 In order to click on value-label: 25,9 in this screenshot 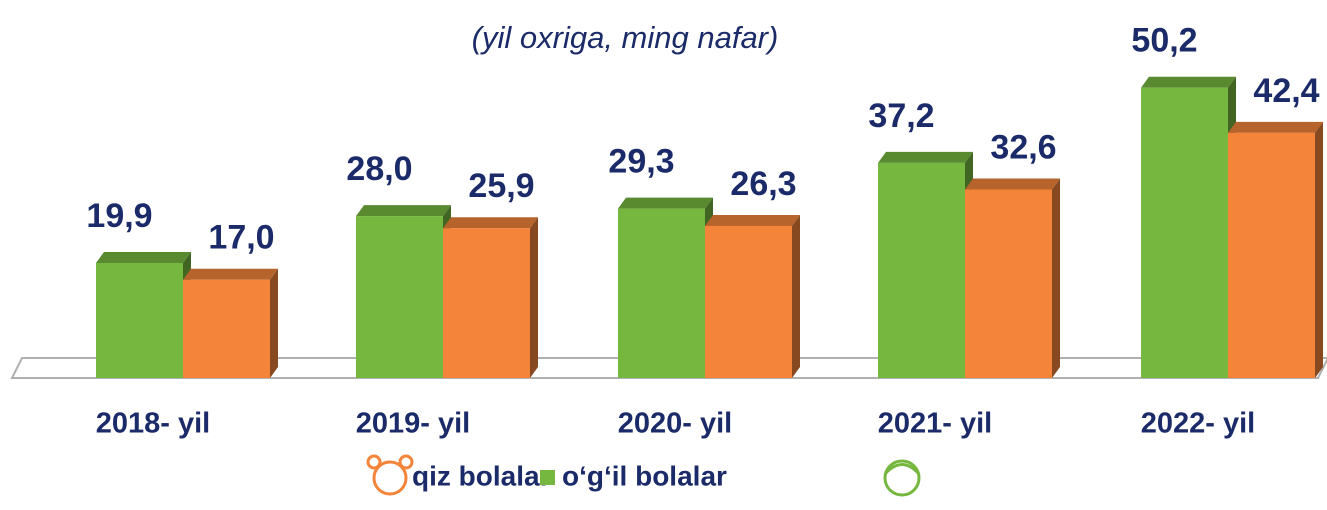, I will do `click(501, 186)`.